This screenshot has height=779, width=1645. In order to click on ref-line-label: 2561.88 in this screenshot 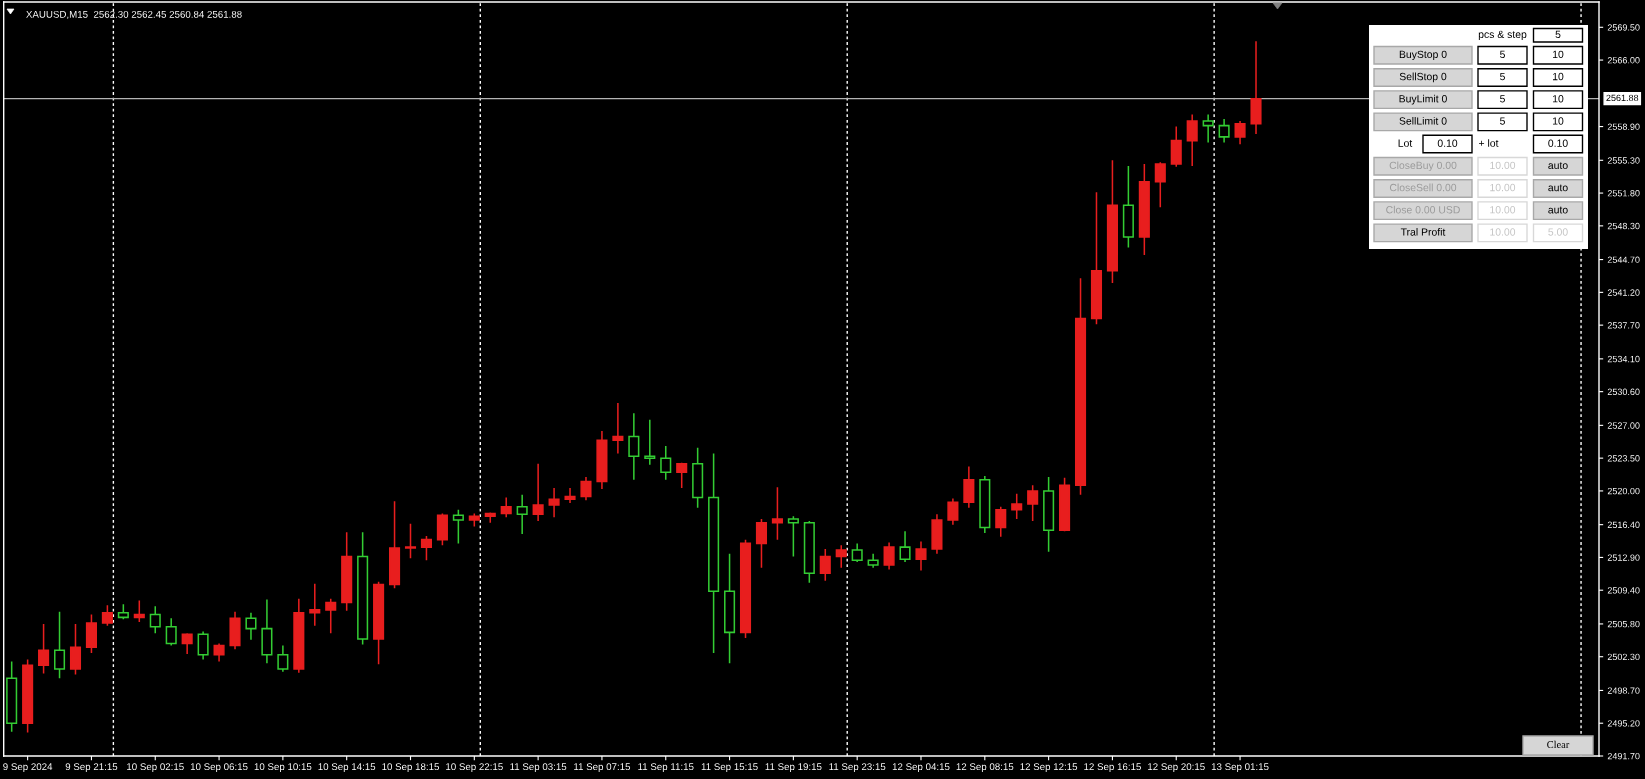, I will do `click(1622, 98)`.